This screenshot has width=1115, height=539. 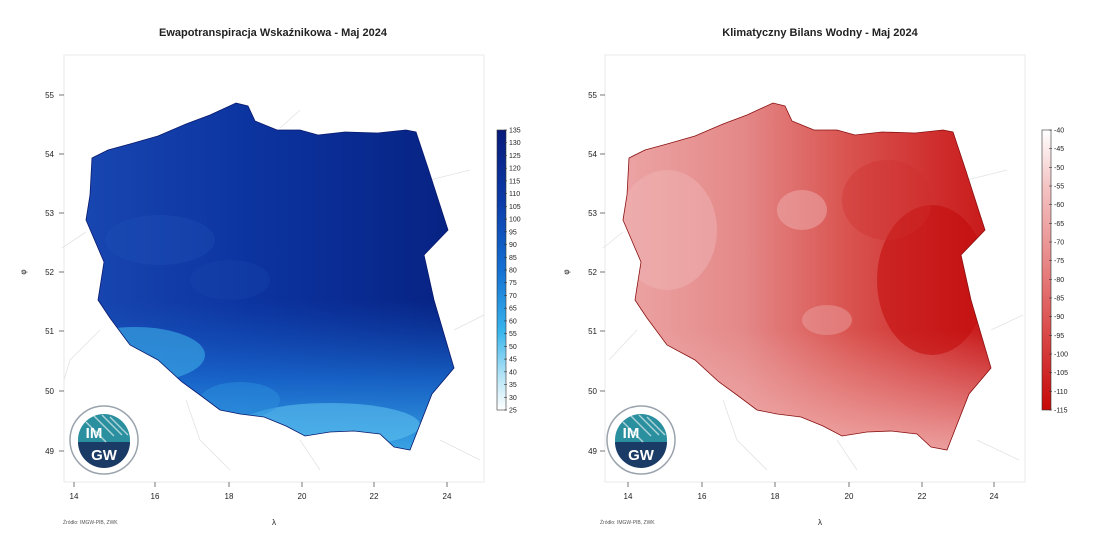 I want to click on legend-label: -70, so click(x=1059, y=243).